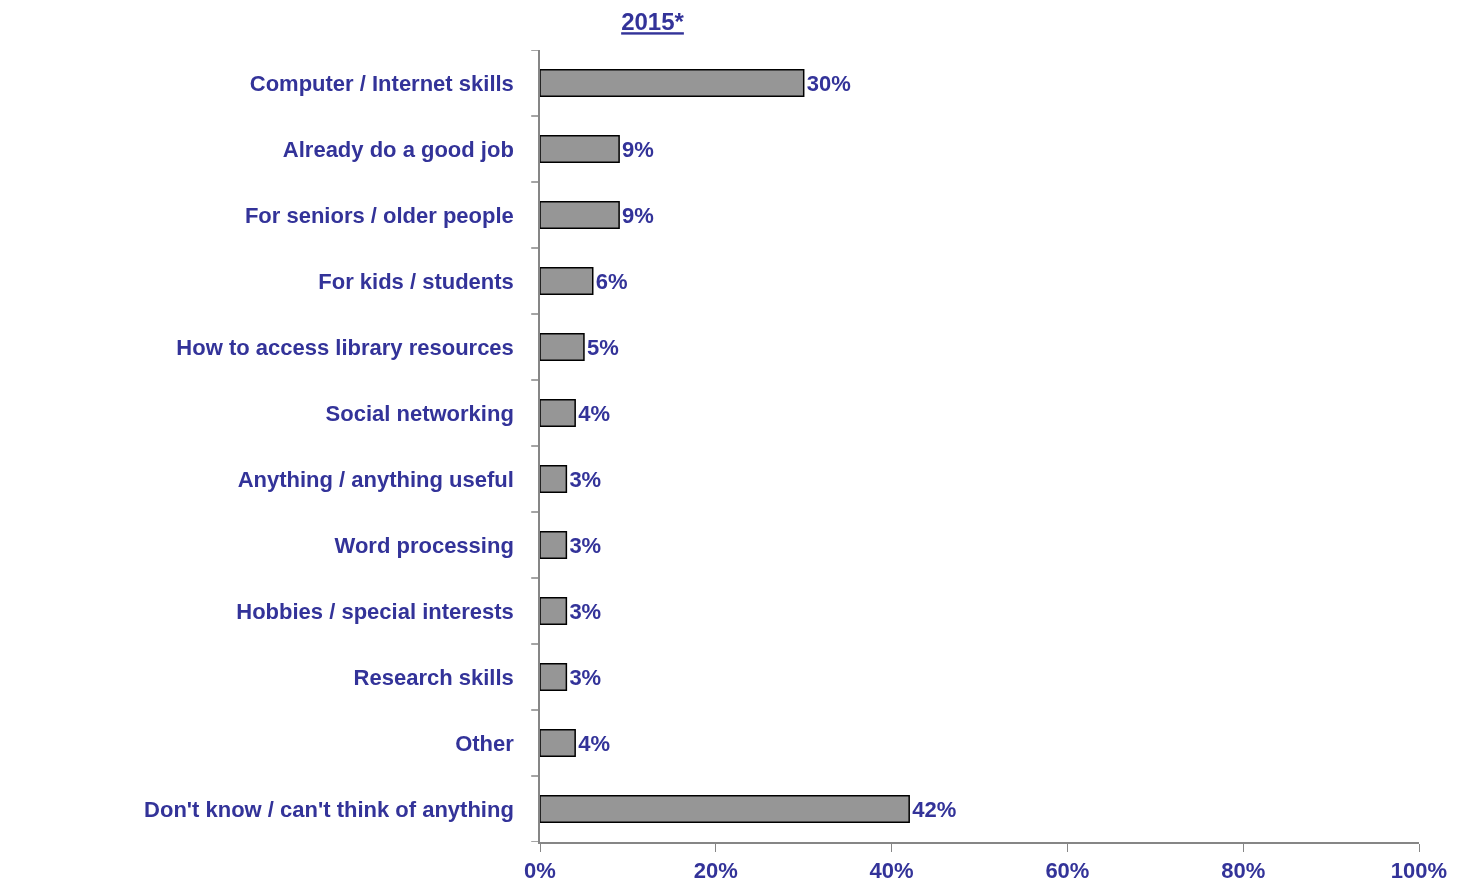  What do you see at coordinates (891, 871) in the screenshot?
I see `x-tick-label: 40%` at bounding box center [891, 871].